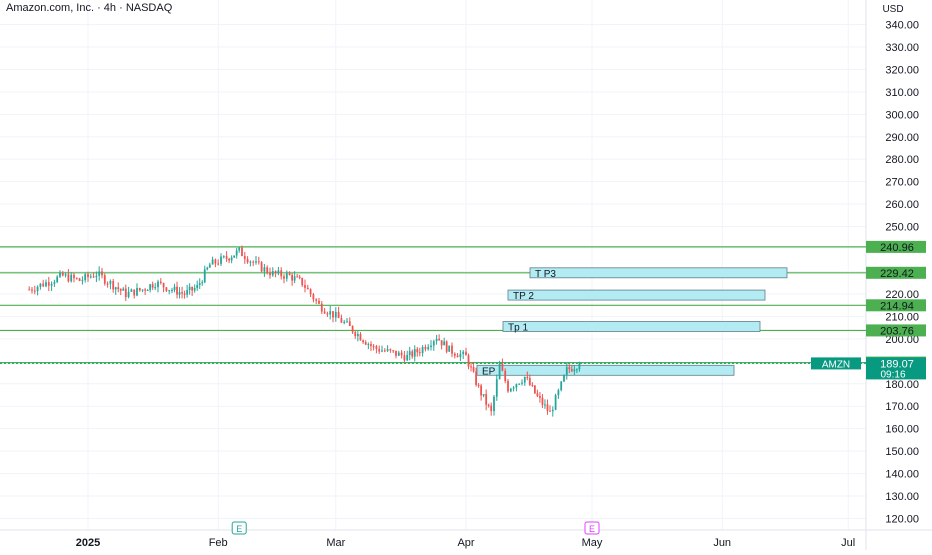  Describe the element at coordinates (489, 371) in the screenshot. I see `target-zone-label: EP` at that location.